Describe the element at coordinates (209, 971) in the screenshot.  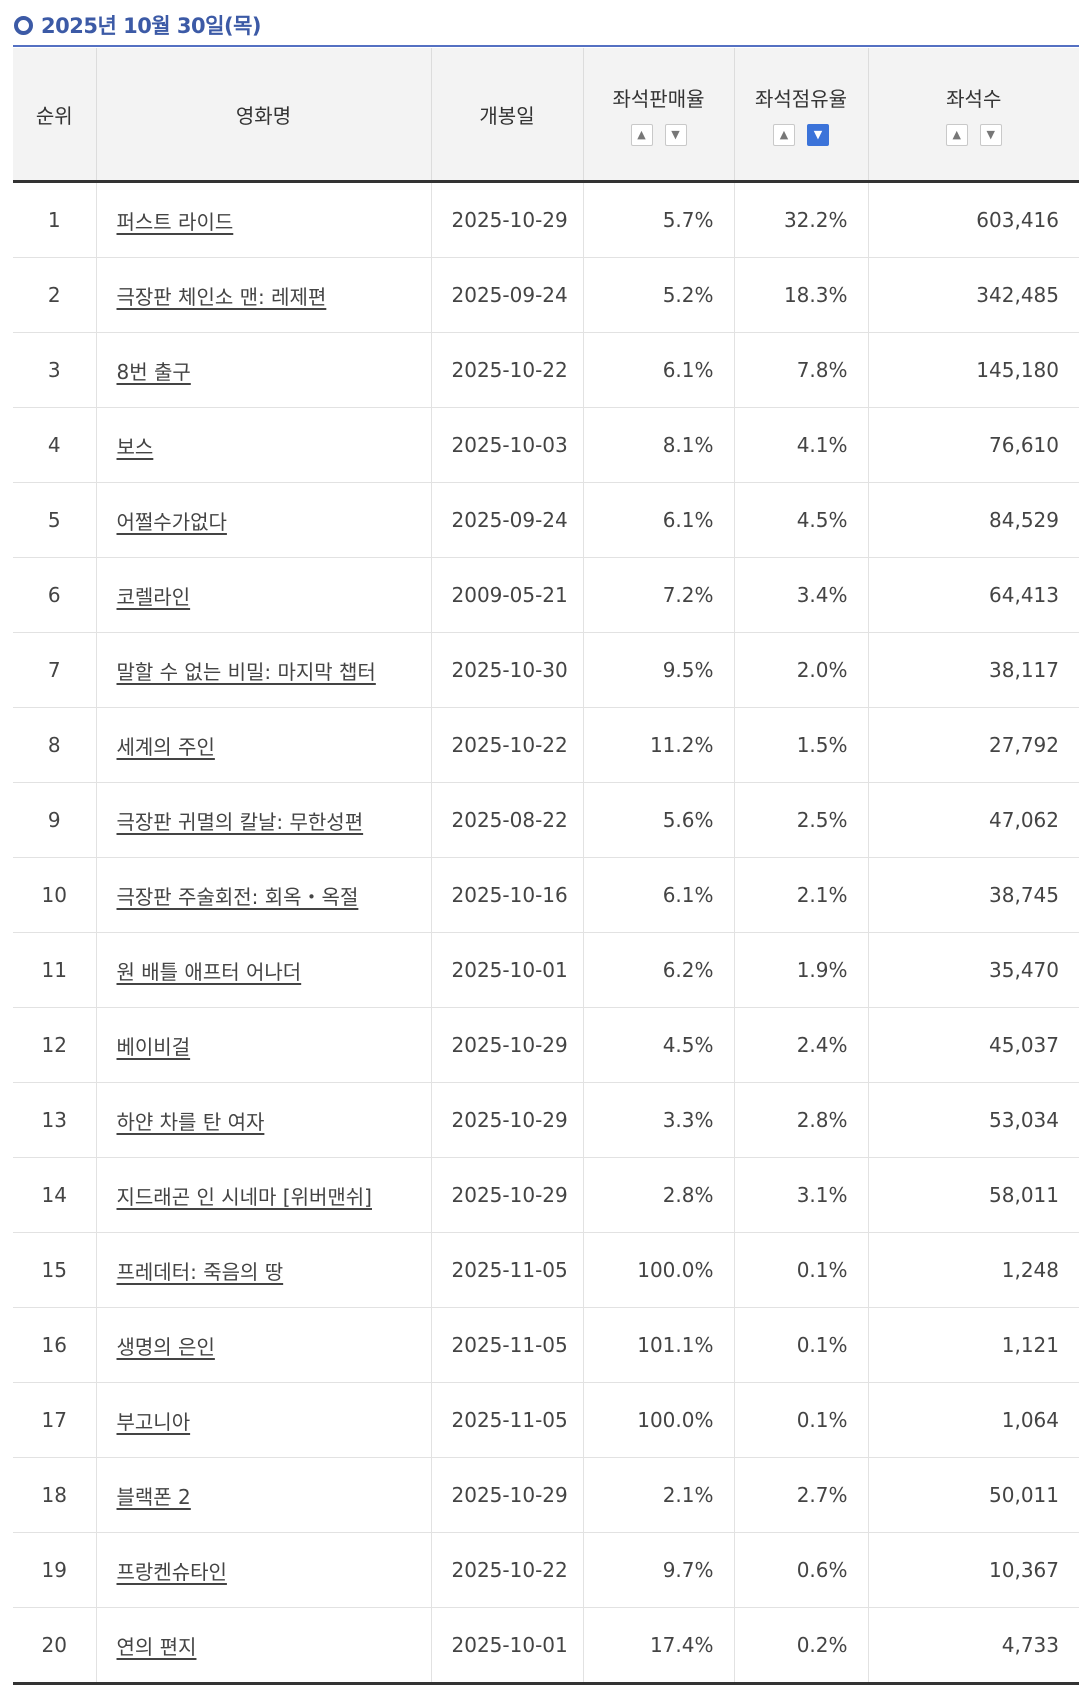
I see `movie-title-link: 원 배틀 애프터 어나더` at that location.